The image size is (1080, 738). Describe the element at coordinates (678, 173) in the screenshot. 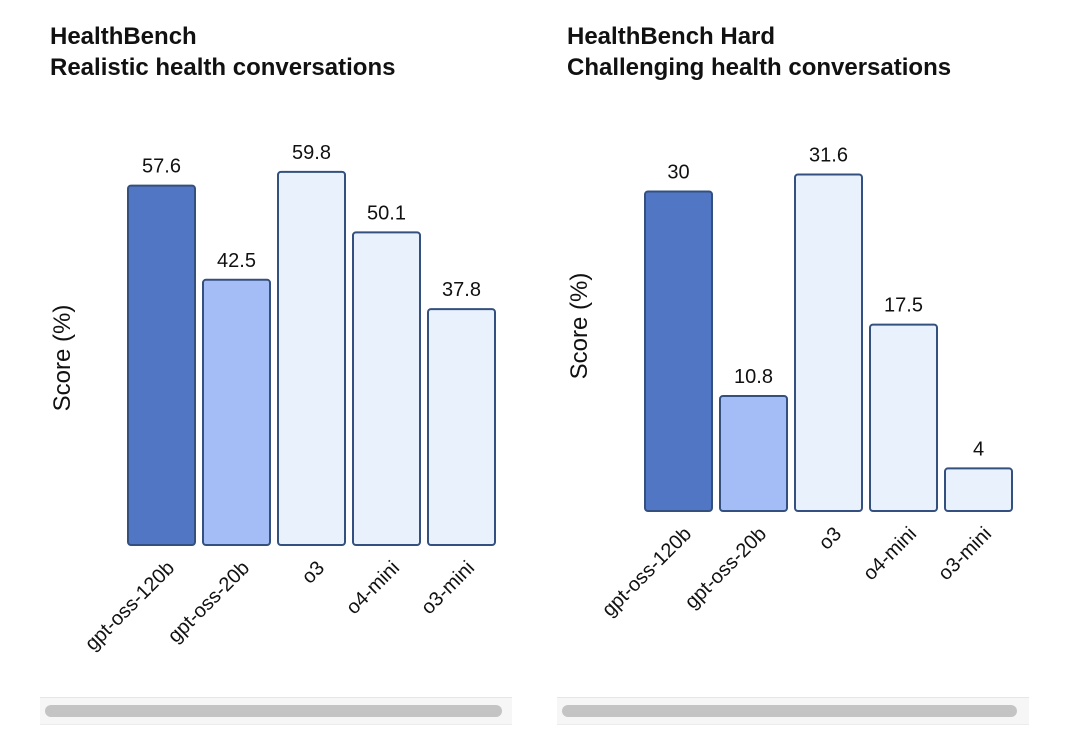

I see `data-label-gpt-oss-120b: 30` at that location.